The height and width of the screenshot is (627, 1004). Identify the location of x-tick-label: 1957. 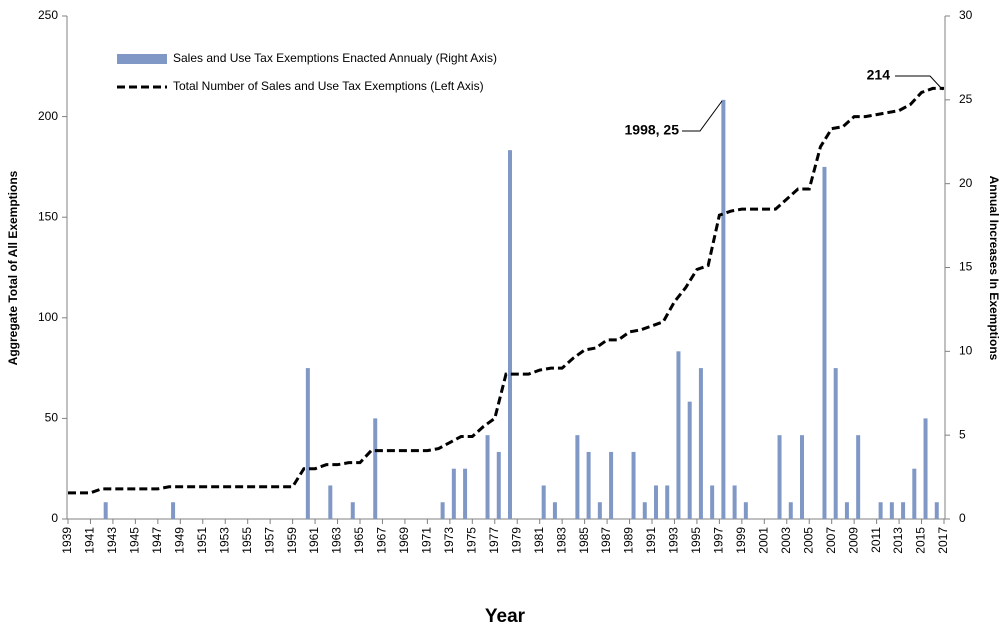
(269, 540).